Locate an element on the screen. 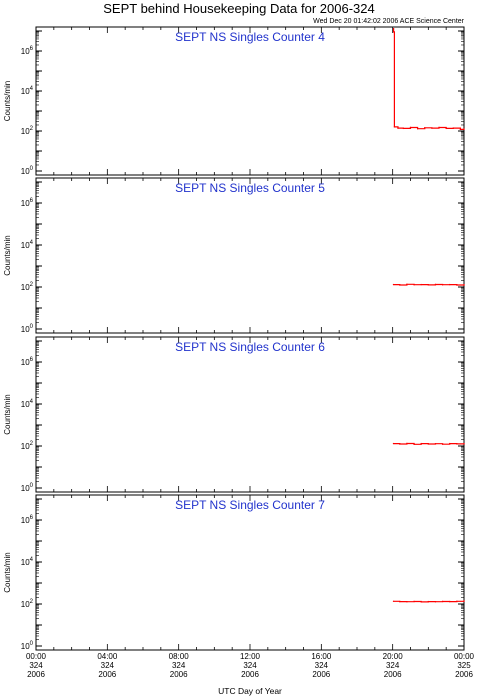  x-tick-time: 08:00 is located at coordinates (179, 656).